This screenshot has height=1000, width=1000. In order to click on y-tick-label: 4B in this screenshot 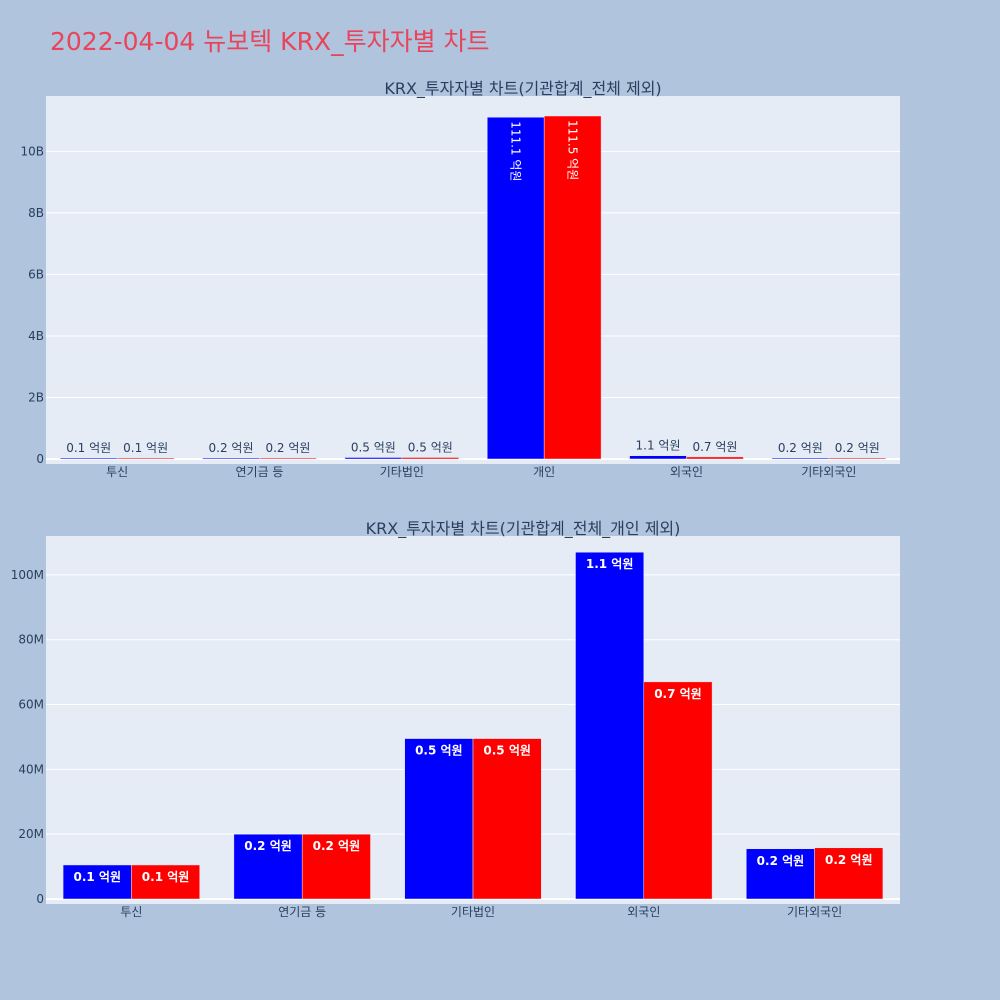, I will do `click(36, 336)`.